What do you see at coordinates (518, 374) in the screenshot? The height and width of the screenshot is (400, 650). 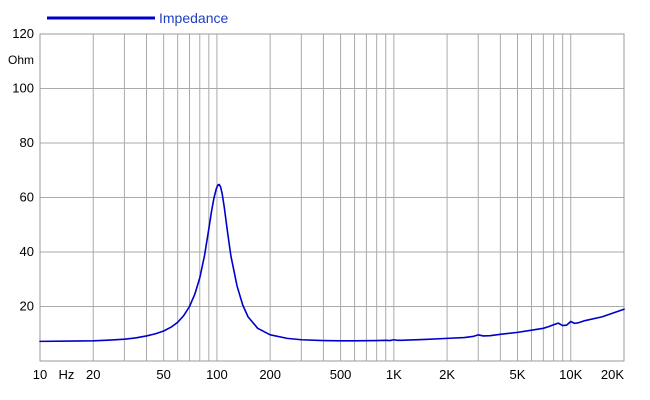 I see `x-tick-label: 5K` at bounding box center [518, 374].